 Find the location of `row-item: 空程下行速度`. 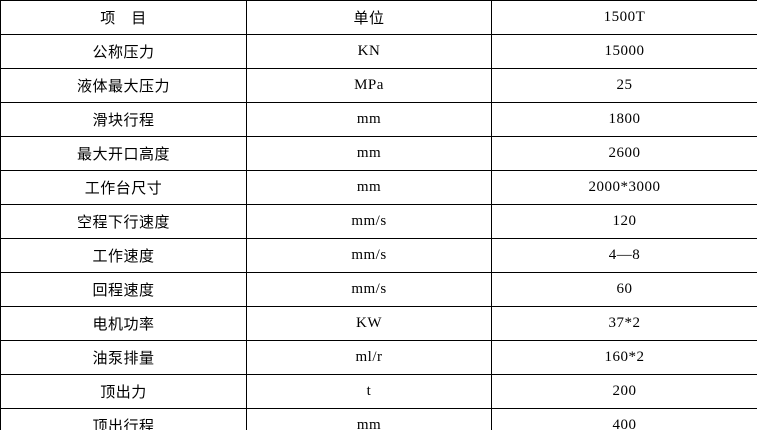

row-item: 空程下行速度 is located at coordinates (123, 221).